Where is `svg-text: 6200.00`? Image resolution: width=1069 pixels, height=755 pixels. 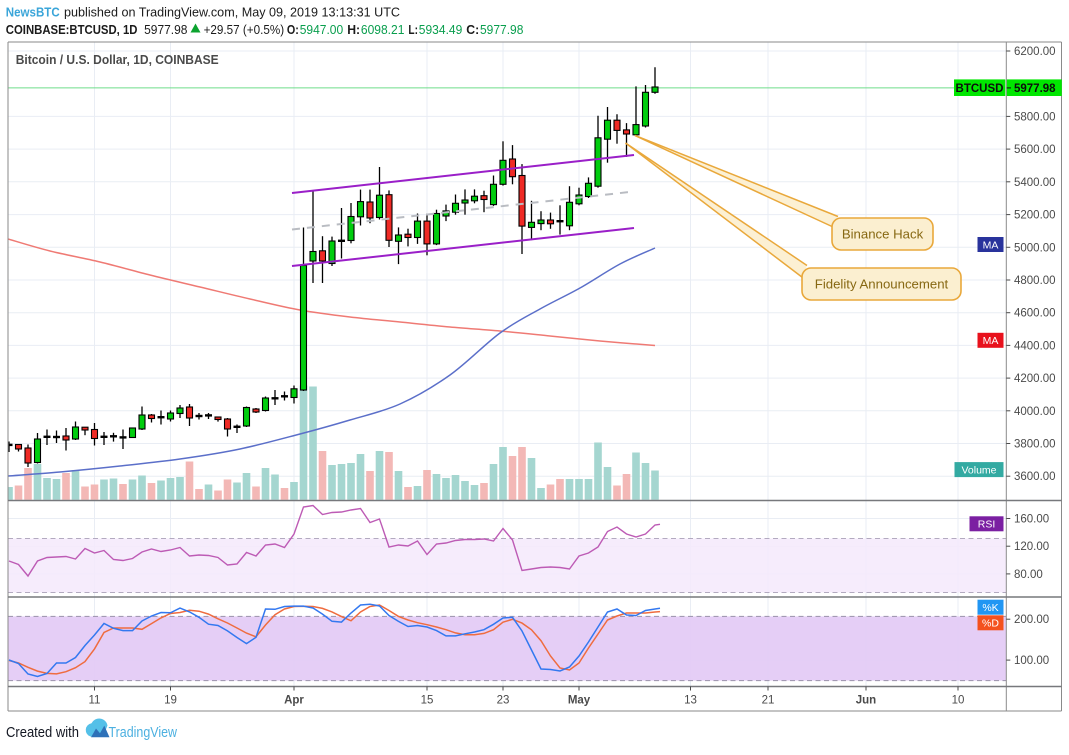 svg-text: 6200.00 is located at coordinates (1035, 52).